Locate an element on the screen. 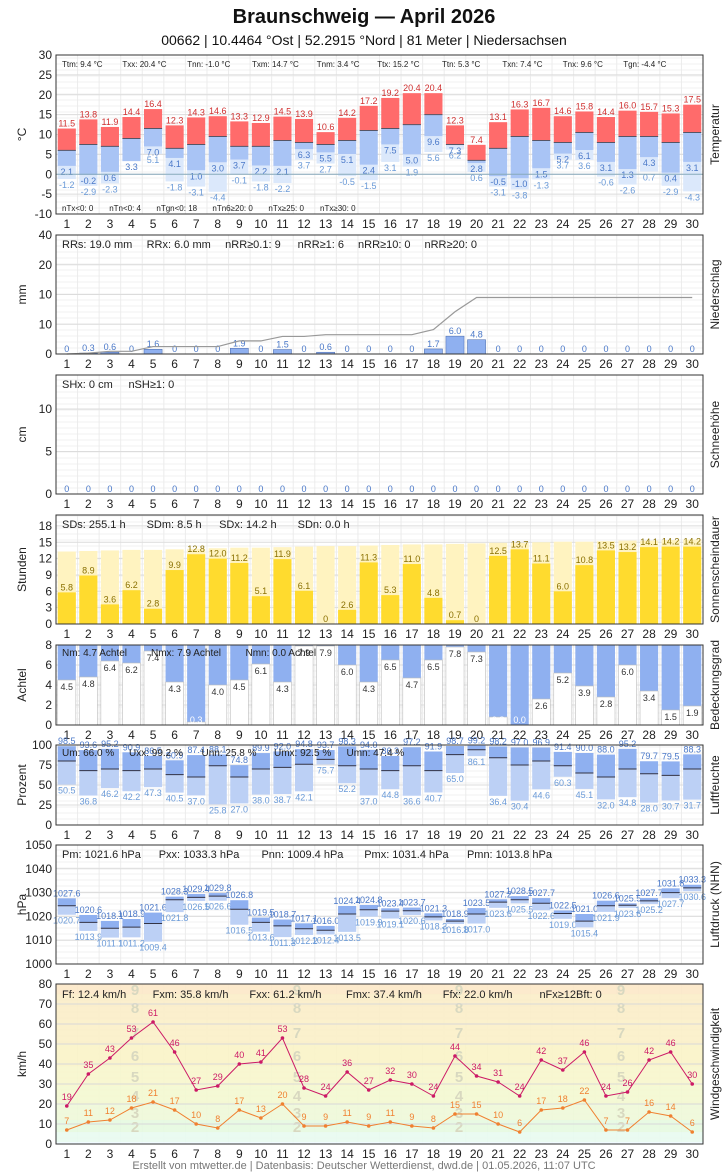 The height and width of the screenshot is (1175, 728). x-tick-label: 5 is located at coordinates (153, 224).